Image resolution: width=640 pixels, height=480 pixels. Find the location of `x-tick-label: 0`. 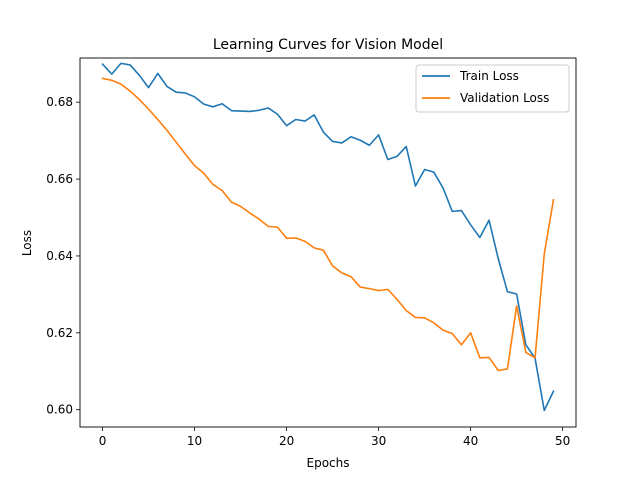

x-tick-label: 0 is located at coordinates (103, 441).